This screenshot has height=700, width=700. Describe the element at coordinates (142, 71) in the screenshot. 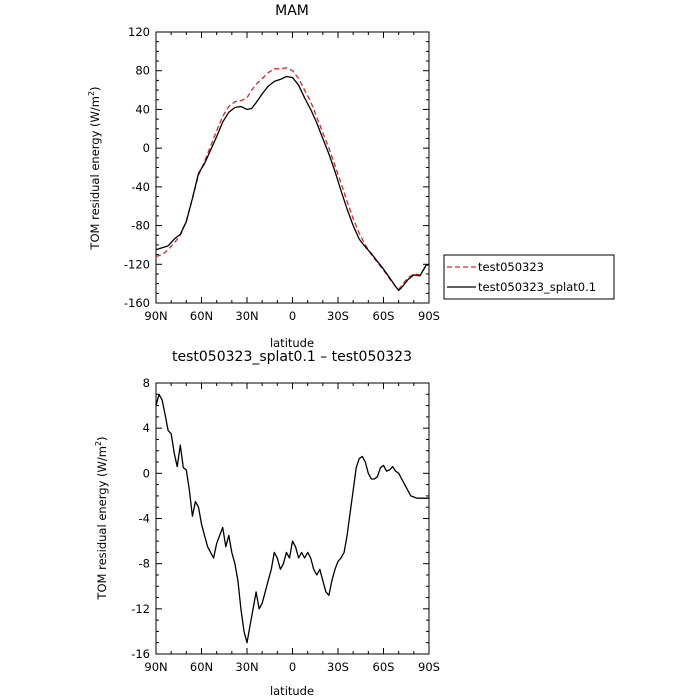

I see `top-chart-y-tick-label: 80` at that location.